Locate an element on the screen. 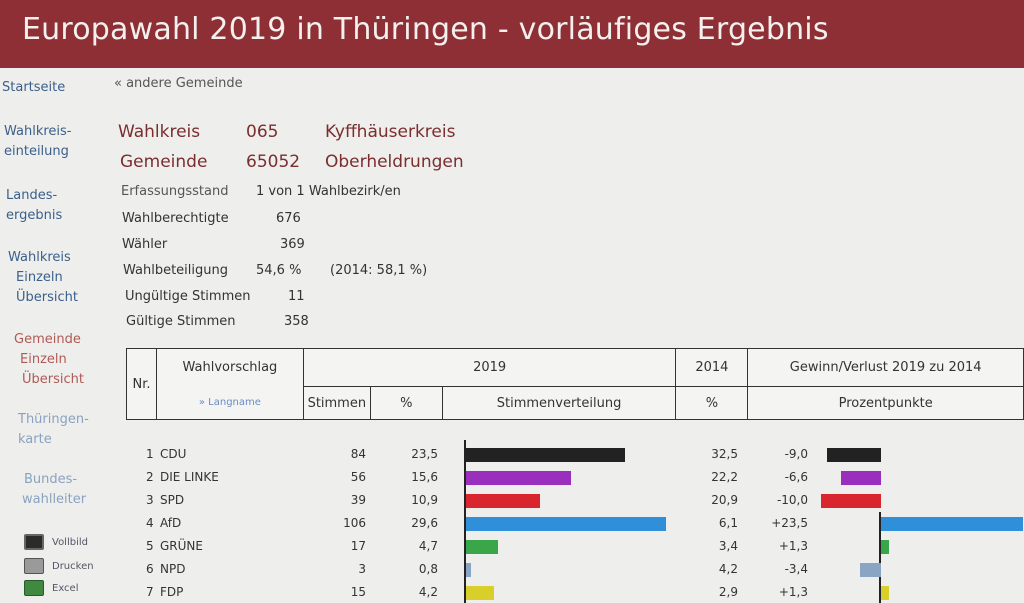 This screenshot has width=1024, height=603. nav-gemeinde-uebersicht: Gemeinde Einzeln Übersicht is located at coordinates (49, 360).